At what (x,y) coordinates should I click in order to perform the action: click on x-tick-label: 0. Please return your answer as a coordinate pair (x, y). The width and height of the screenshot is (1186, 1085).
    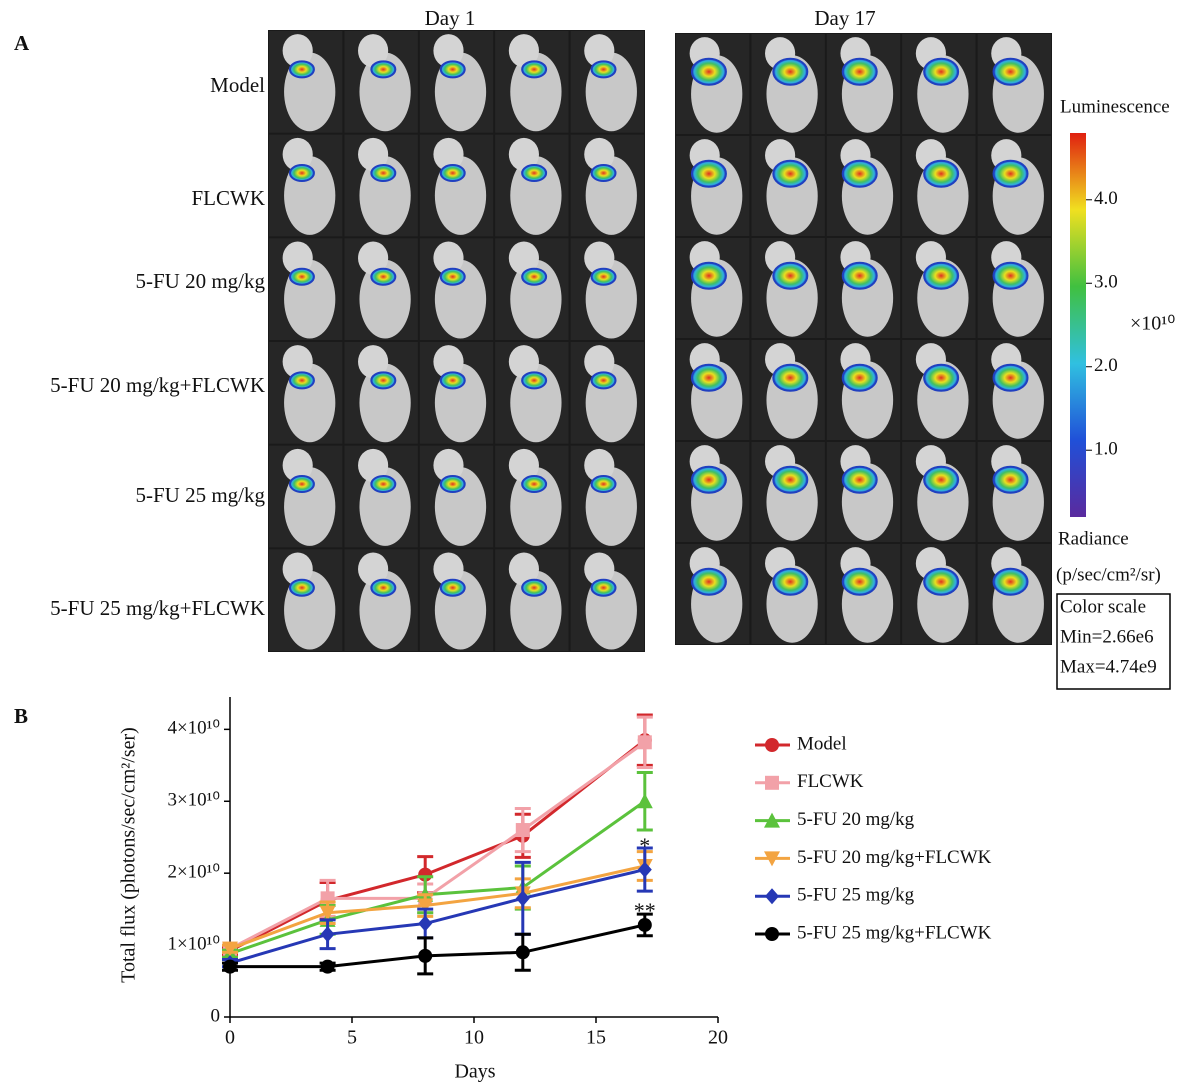
    Looking at the image, I should click on (230, 1038).